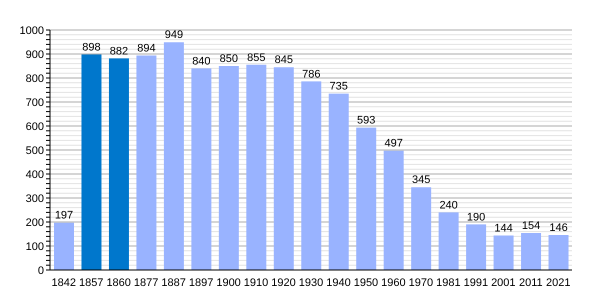  Describe the element at coordinates (41, 270) in the screenshot. I see `y-tick-label: 0` at that location.